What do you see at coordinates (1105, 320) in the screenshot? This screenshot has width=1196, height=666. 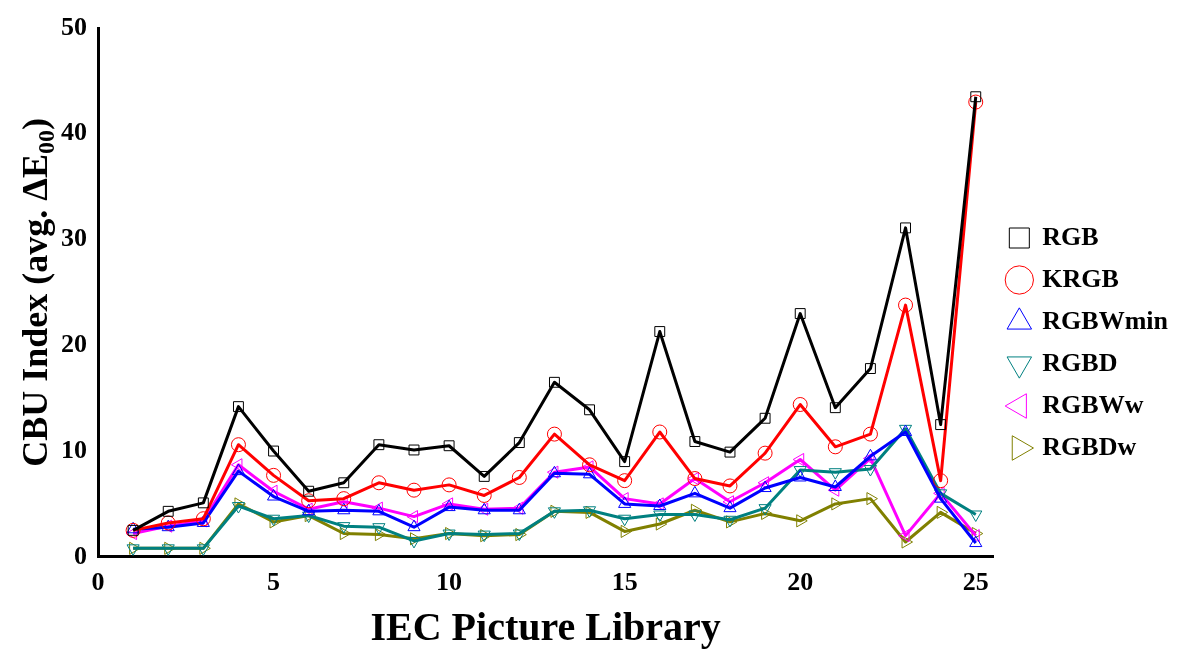 I see `legend-label: RGBWmin` at bounding box center [1105, 320].